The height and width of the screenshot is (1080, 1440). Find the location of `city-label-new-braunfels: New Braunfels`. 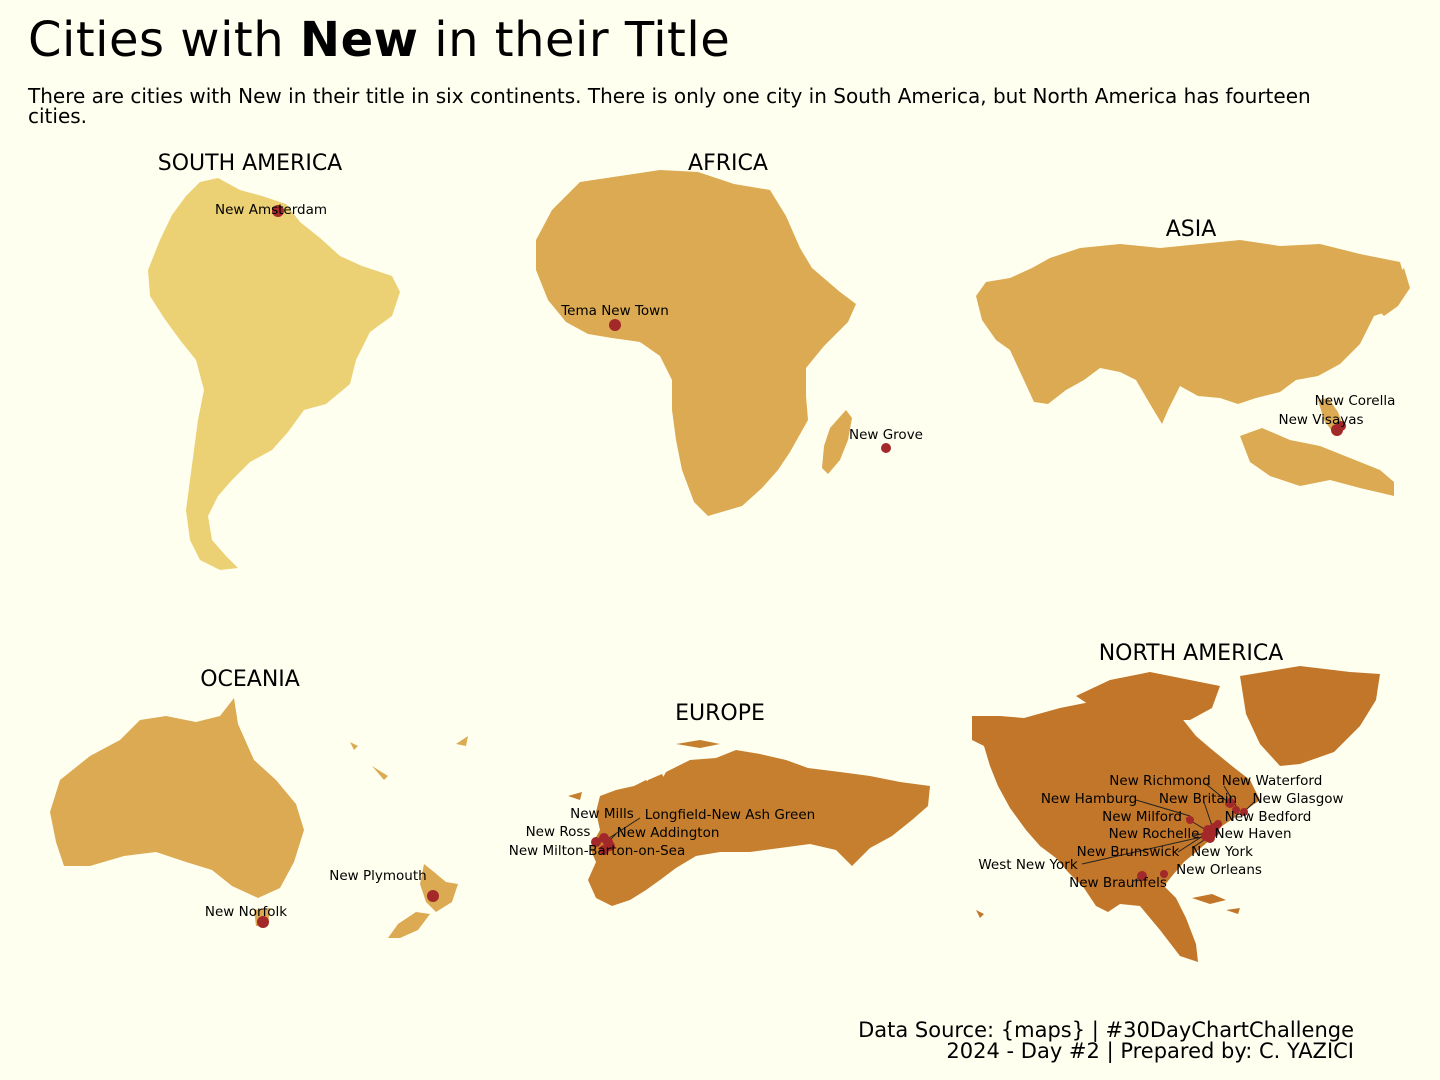

city-label-new-braunfels: New Braunfels is located at coordinates (1118, 883).